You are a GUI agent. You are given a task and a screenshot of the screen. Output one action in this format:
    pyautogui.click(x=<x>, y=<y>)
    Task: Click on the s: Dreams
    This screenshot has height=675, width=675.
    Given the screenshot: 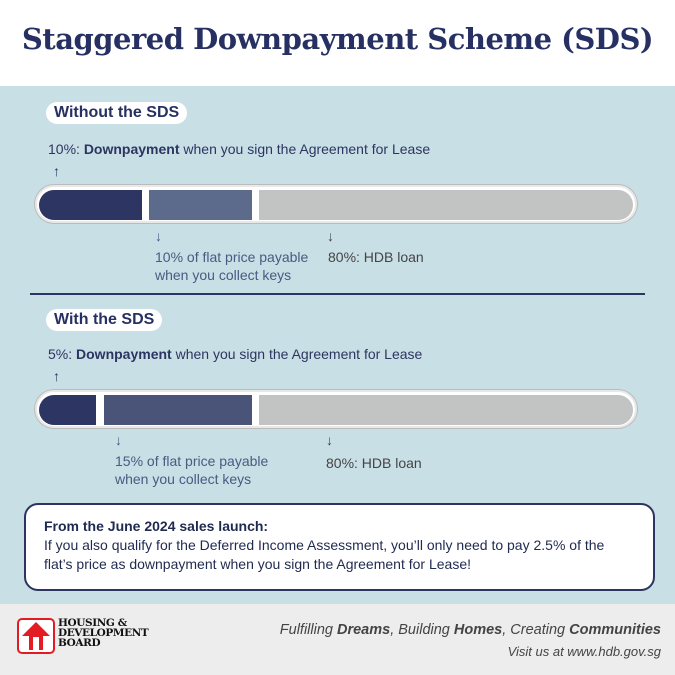 What is the action you would take?
    pyautogui.click(x=364, y=630)
    